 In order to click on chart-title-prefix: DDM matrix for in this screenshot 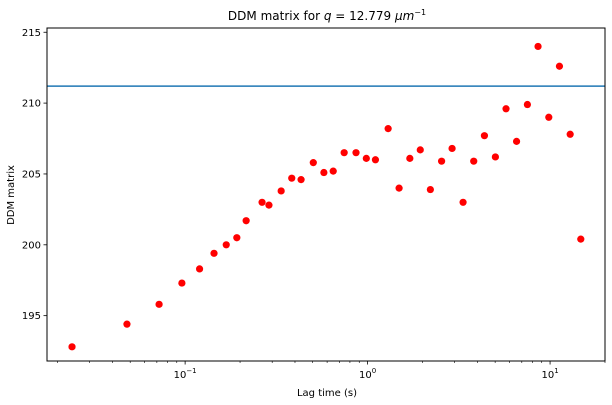, I will do `click(276, 16)`.